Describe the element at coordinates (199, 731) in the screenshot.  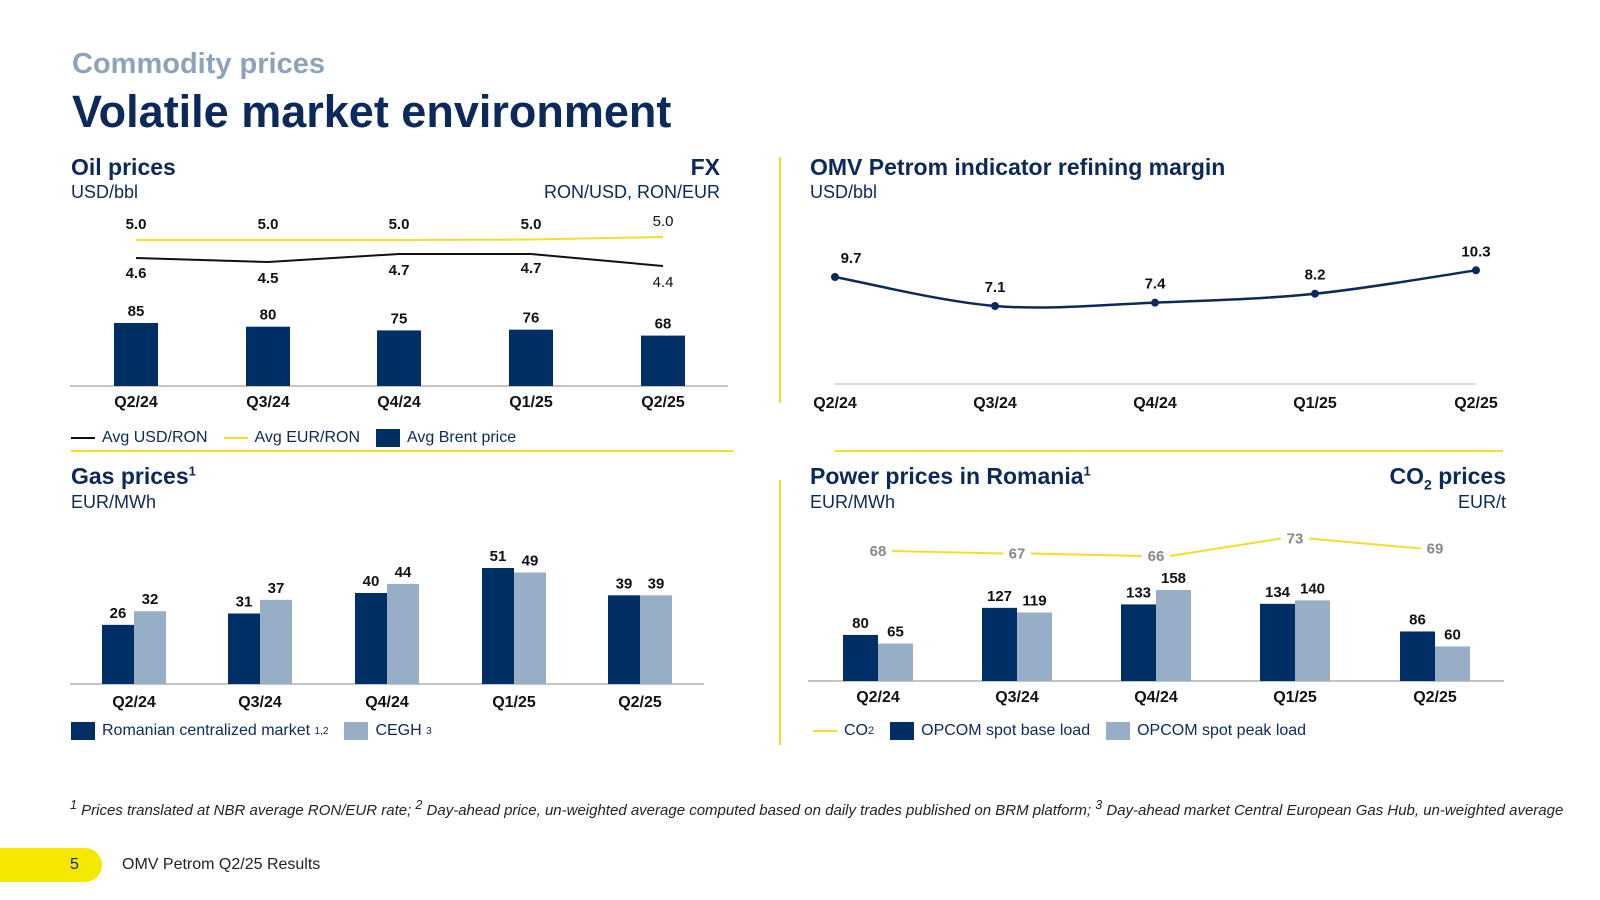
I see `legend-item-romanian-market: Romanian centralized market 1,2` at that location.